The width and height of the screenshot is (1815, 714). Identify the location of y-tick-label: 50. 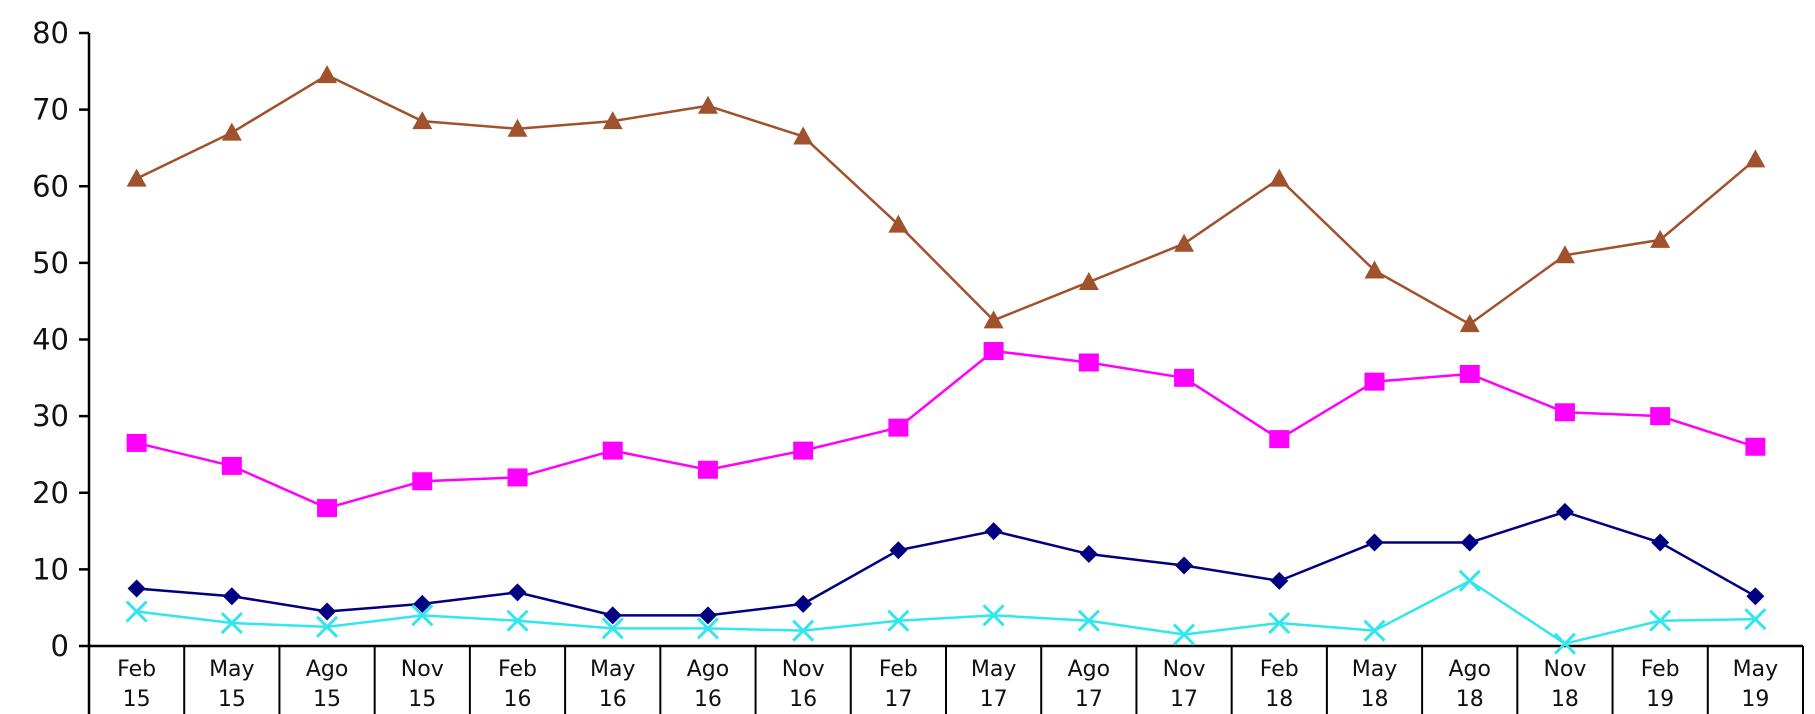
(50, 263).